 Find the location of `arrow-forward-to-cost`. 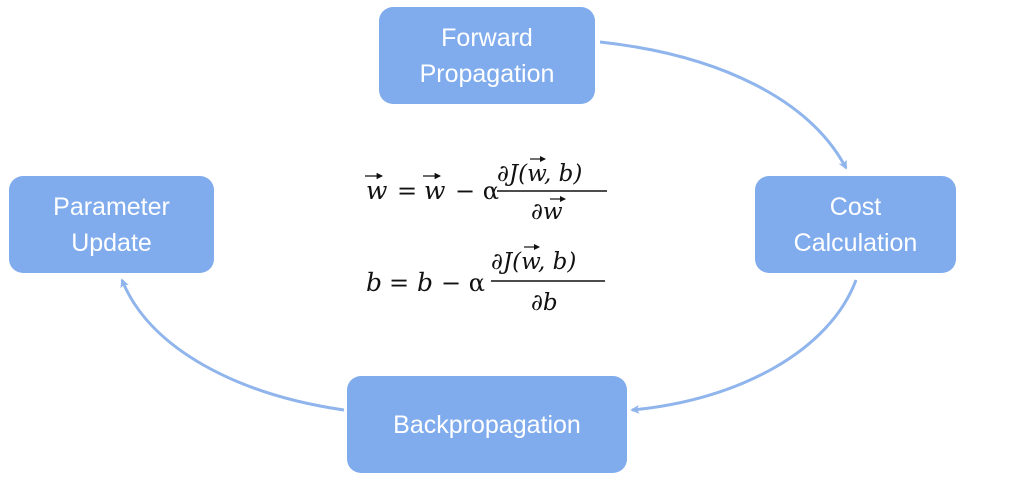

arrow-forward-to-cost is located at coordinates (723, 105).